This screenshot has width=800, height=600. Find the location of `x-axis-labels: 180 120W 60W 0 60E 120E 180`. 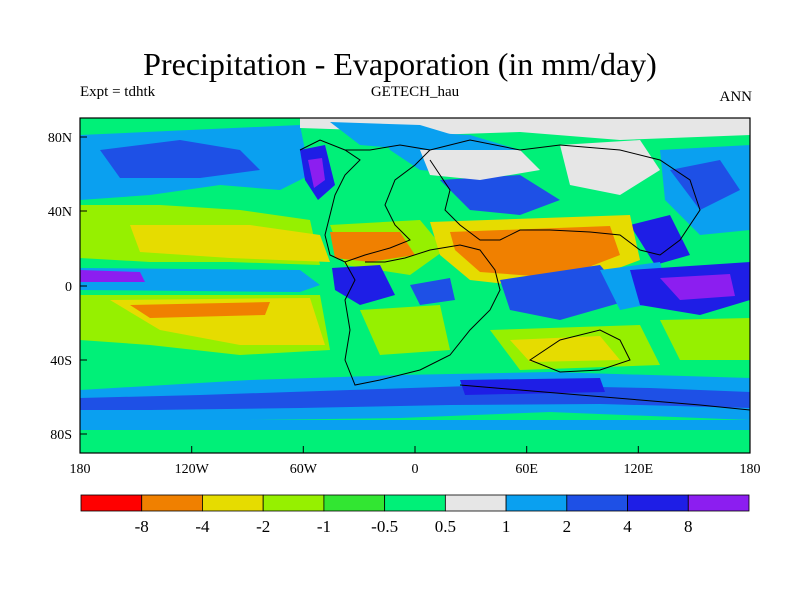

x-axis-labels: 180 120W 60W 0 60E 120E 180 is located at coordinates (415, 469).